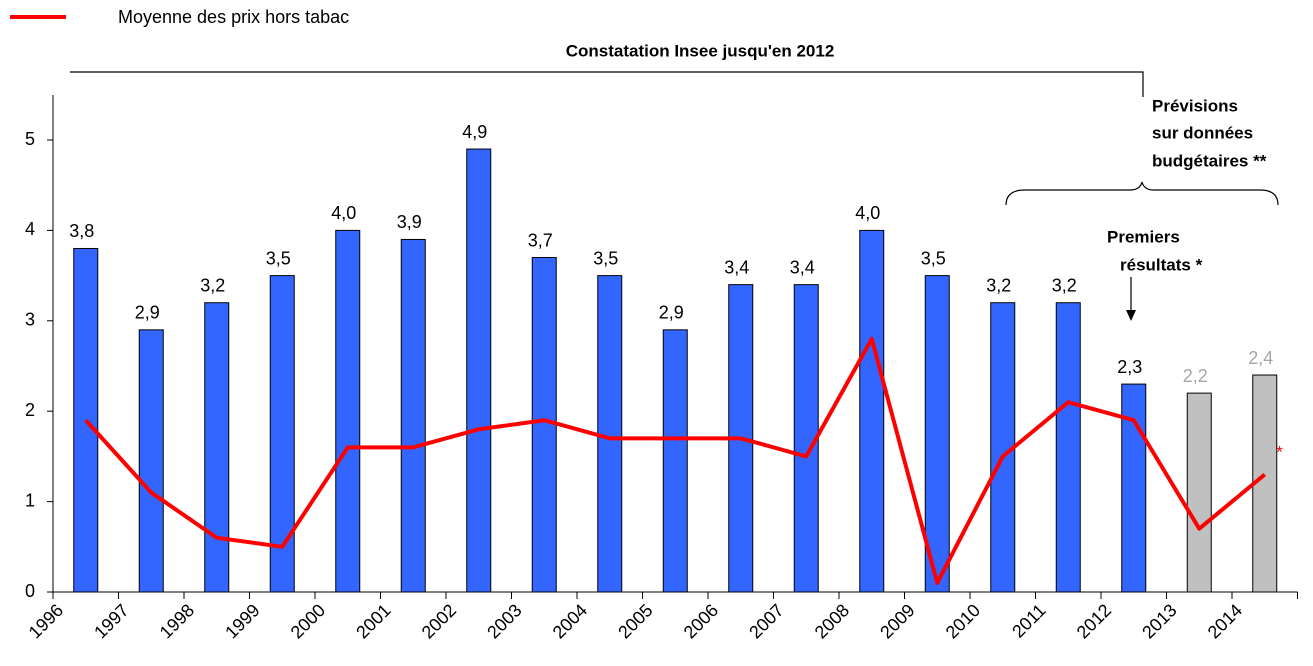 The width and height of the screenshot is (1313, 666). I want to click on value-label: 3,8, so click(81, 231).